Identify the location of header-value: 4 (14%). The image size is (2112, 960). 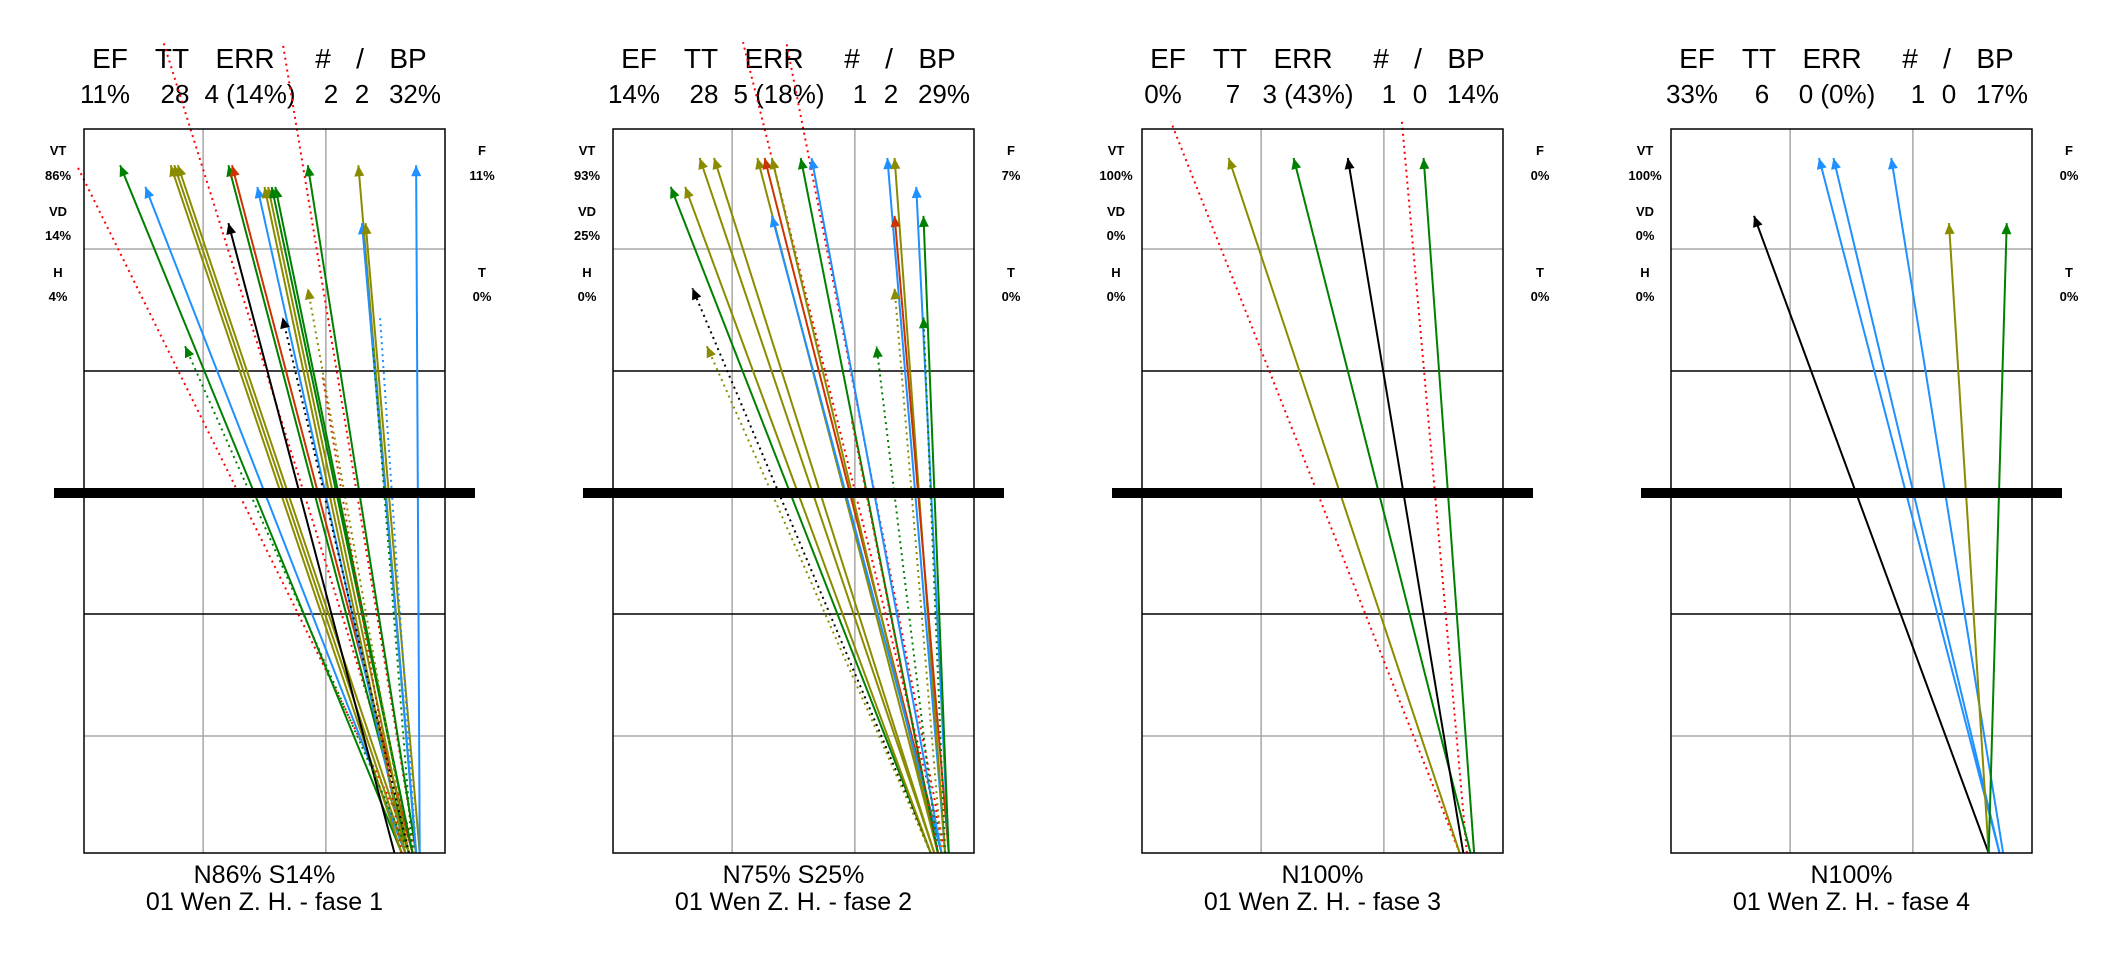
(249, 94).